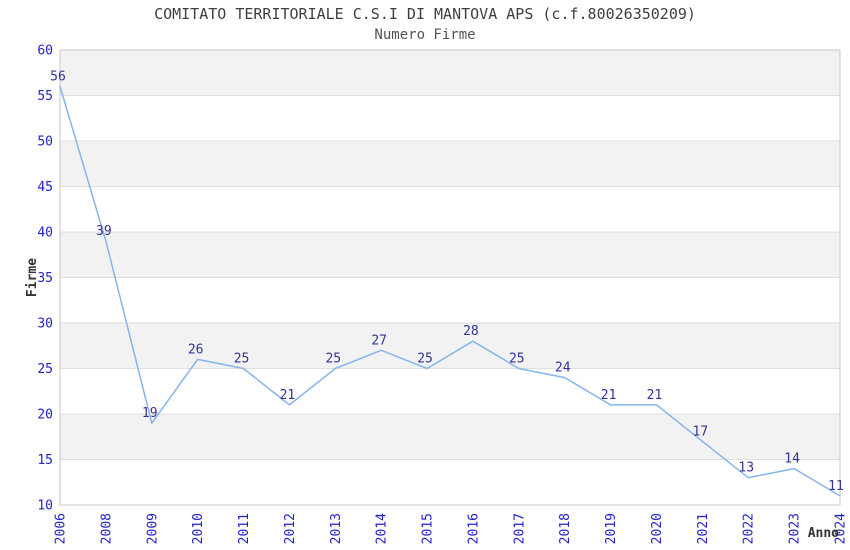  Describe the element at coordinates (104, 231) in the screenshot. I see `data-label: 39` at that location.